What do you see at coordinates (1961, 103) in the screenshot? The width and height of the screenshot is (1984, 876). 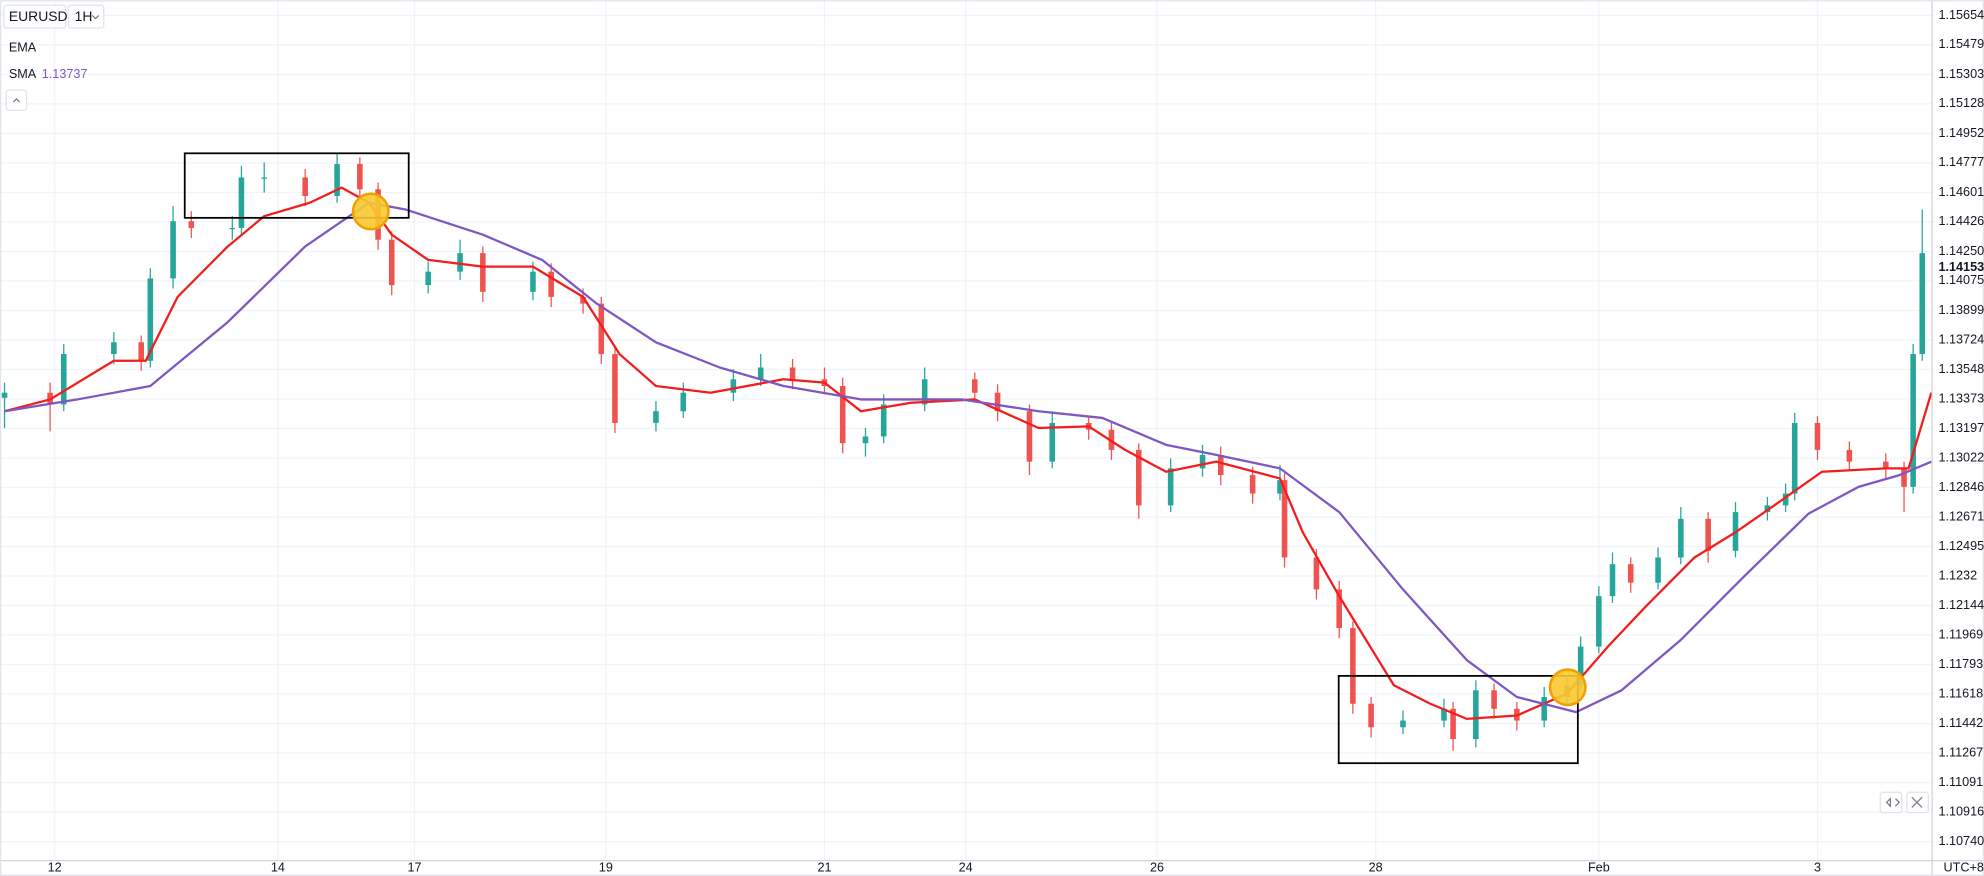 I see `y-tick-label: 1.15128` at bounding box center [1961, 103].